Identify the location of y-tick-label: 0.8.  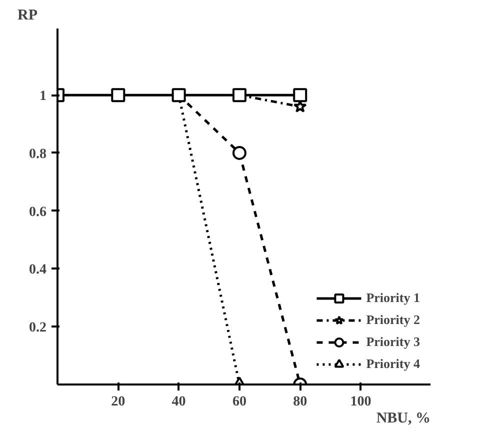
(37, 154).